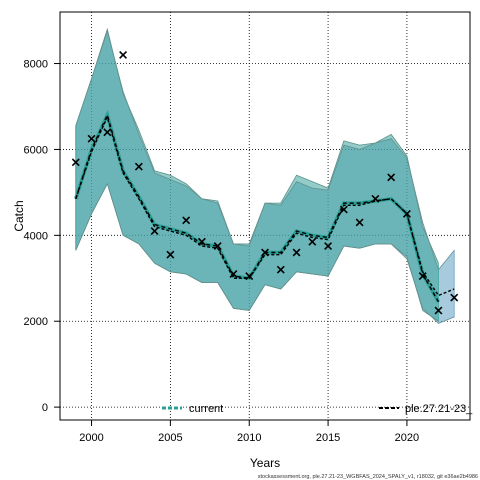 The width and height of the screenshot is (480, 480). Describe the element at coordinates (19, 215) in the screenshot. I see `y-axis-label: Catch` at that location.